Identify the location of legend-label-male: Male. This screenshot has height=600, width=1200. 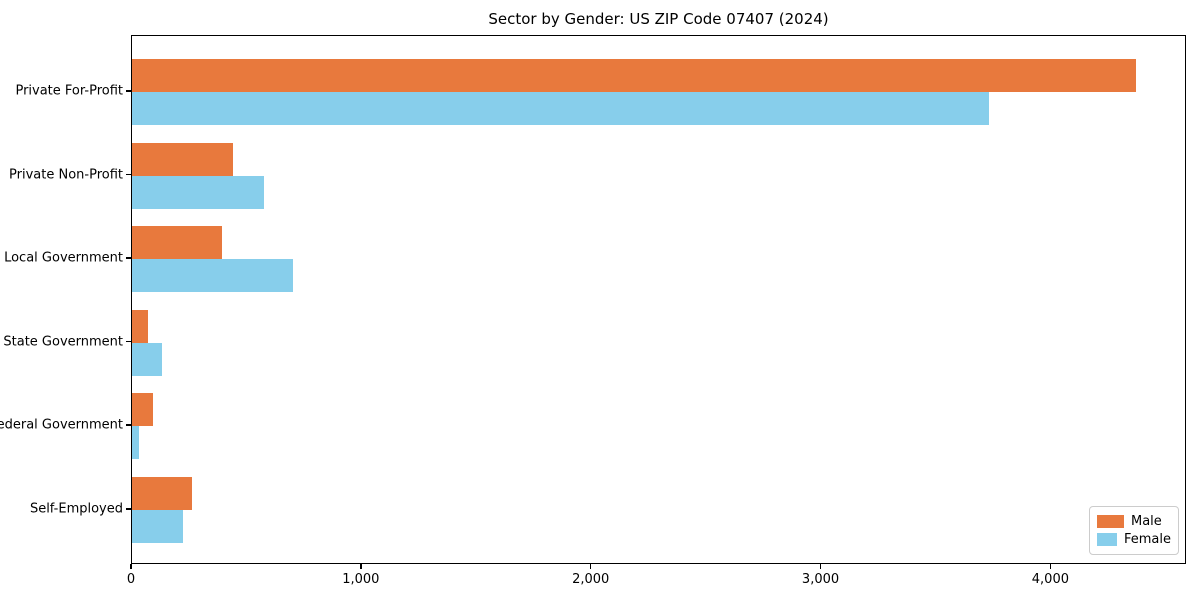
(1146, 521).